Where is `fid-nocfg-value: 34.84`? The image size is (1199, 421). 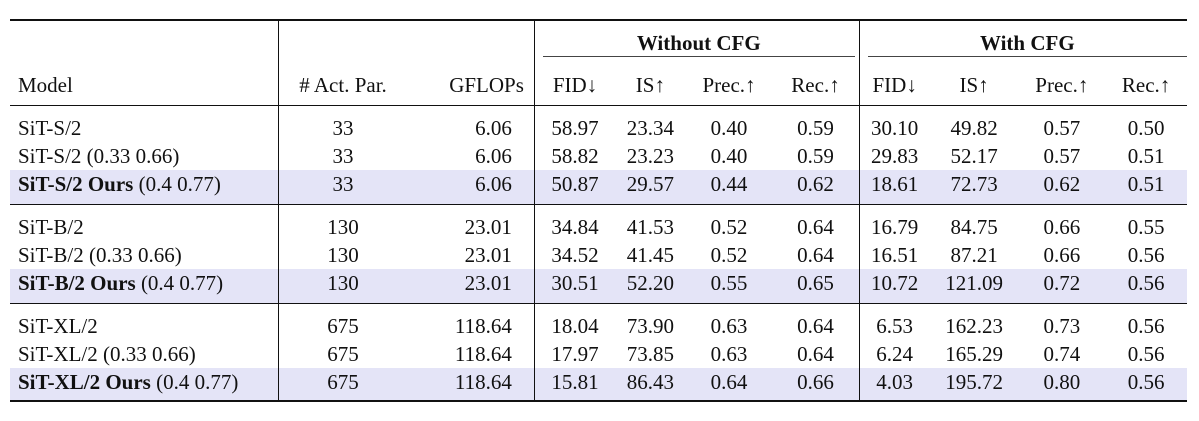
fid-nocfg-value: 34.84 is located at coordinates (574, 222).